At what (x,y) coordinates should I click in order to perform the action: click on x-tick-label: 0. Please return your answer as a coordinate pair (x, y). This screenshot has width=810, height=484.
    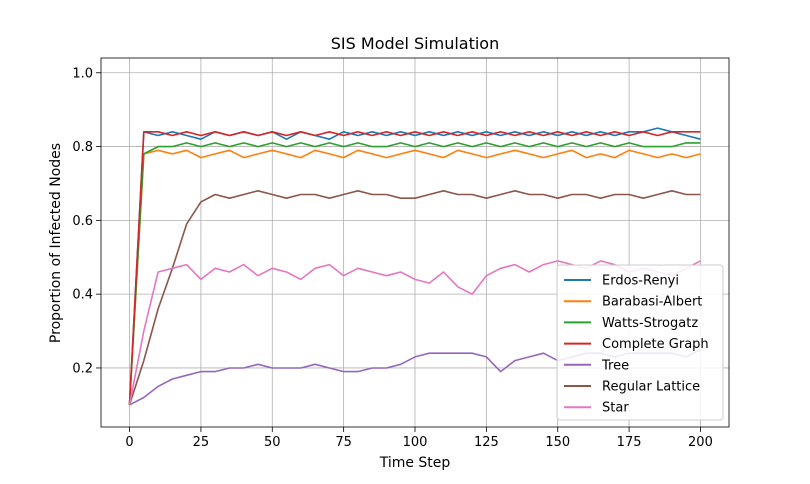
    Looking at the image, I should click on (129, 442).